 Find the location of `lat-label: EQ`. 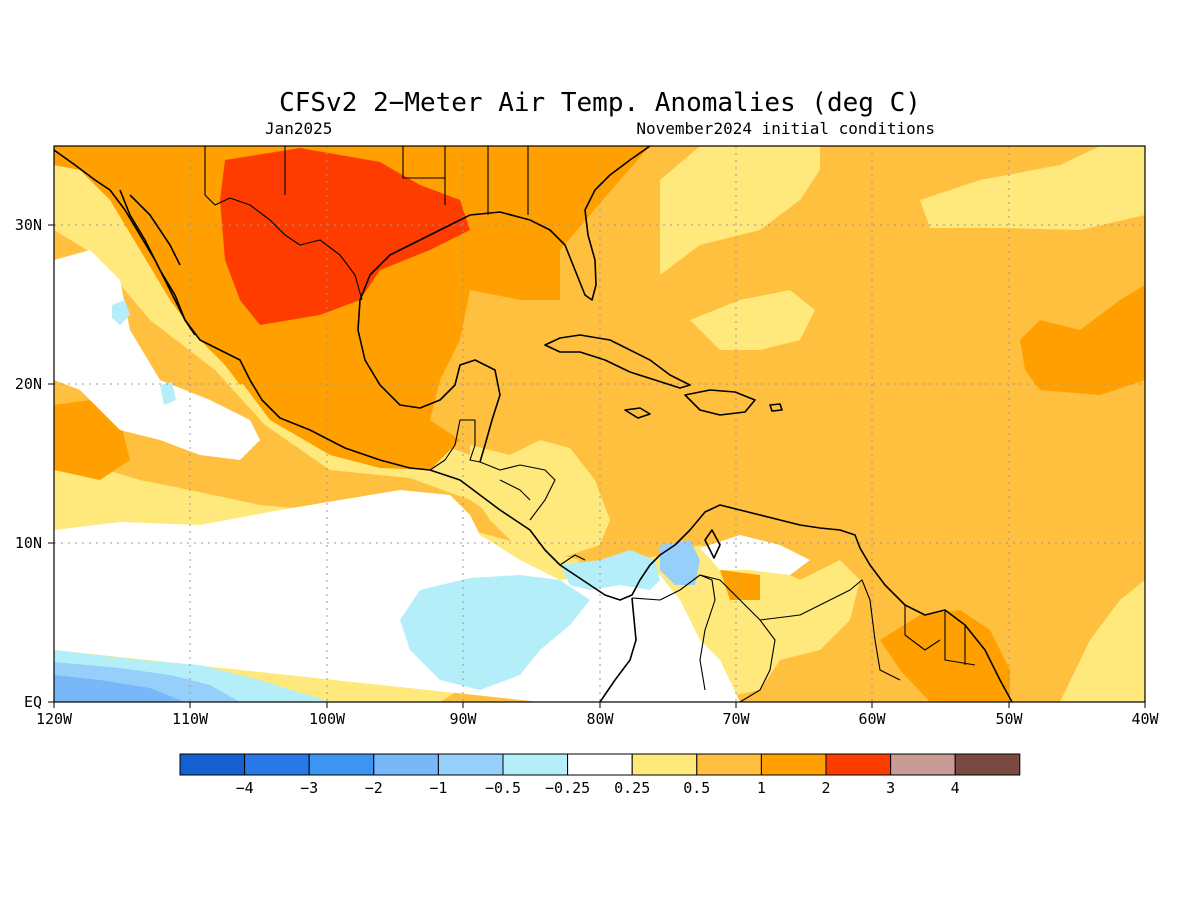

lat-label: EQ is located at coordinates (33, 702).